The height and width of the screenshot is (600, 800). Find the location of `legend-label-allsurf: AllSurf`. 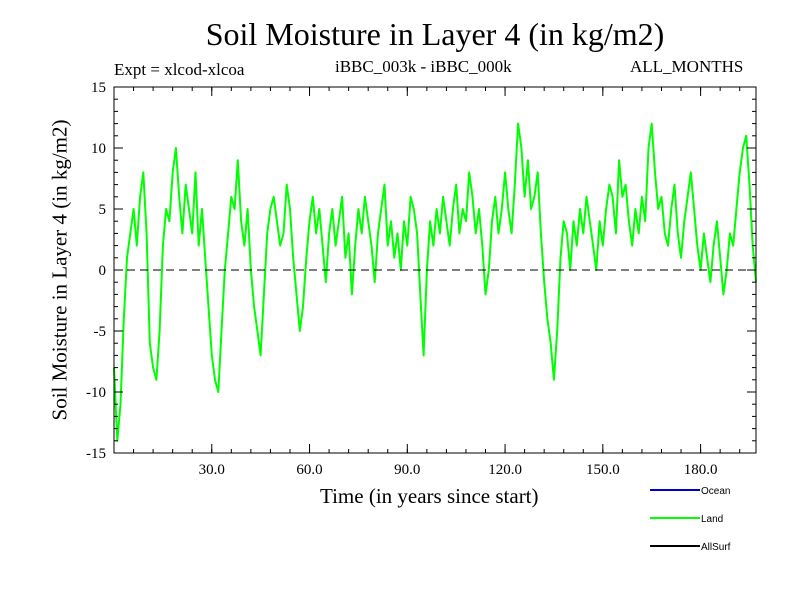

legend-label-allsurf: AllSurf is located at coordinates (716, 547).